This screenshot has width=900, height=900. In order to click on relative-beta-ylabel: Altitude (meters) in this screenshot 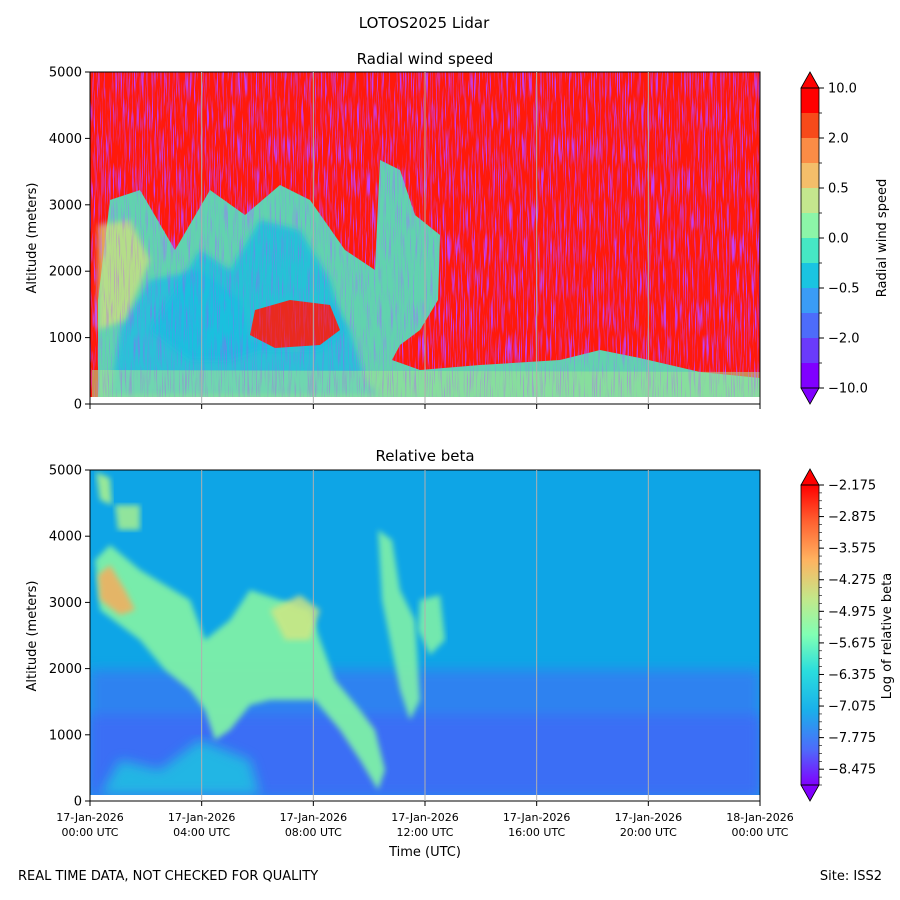, I will do `click(32, 636)`.